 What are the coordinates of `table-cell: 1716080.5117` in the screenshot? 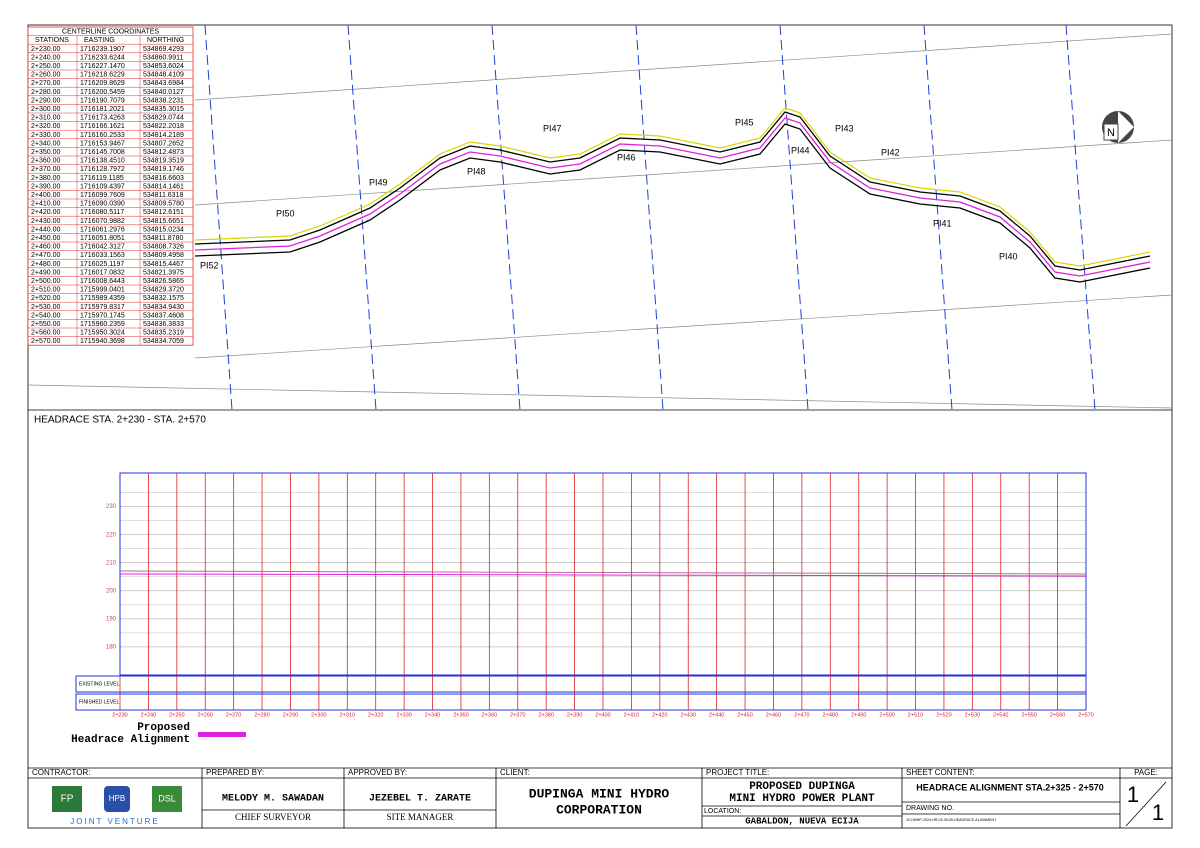 It's located at (102, 212).